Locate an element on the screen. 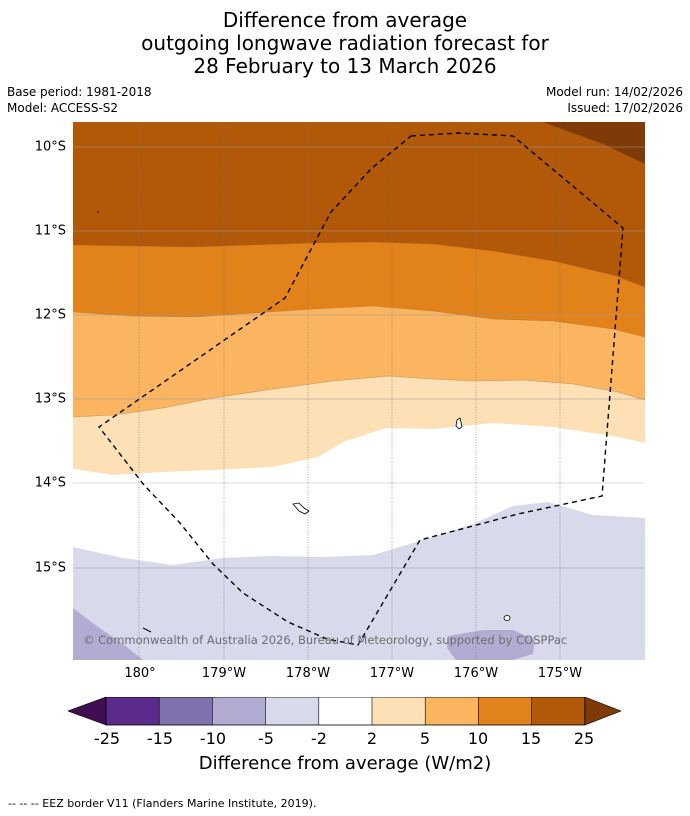  band-neg5-neg10-west is located at coordinates (108, 634).